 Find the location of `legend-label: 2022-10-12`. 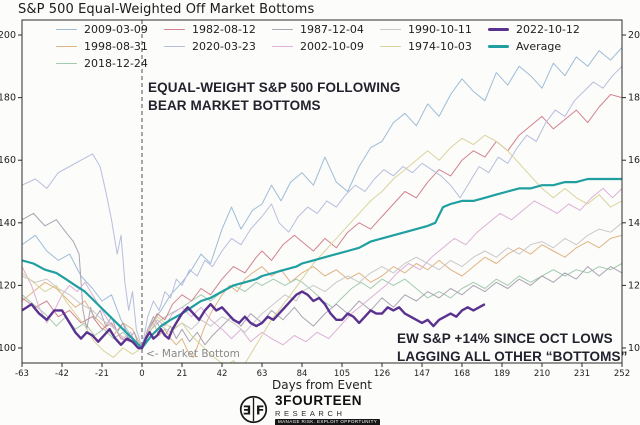

legend-label: 2022-10-12 is located at coordinates (548, 29).